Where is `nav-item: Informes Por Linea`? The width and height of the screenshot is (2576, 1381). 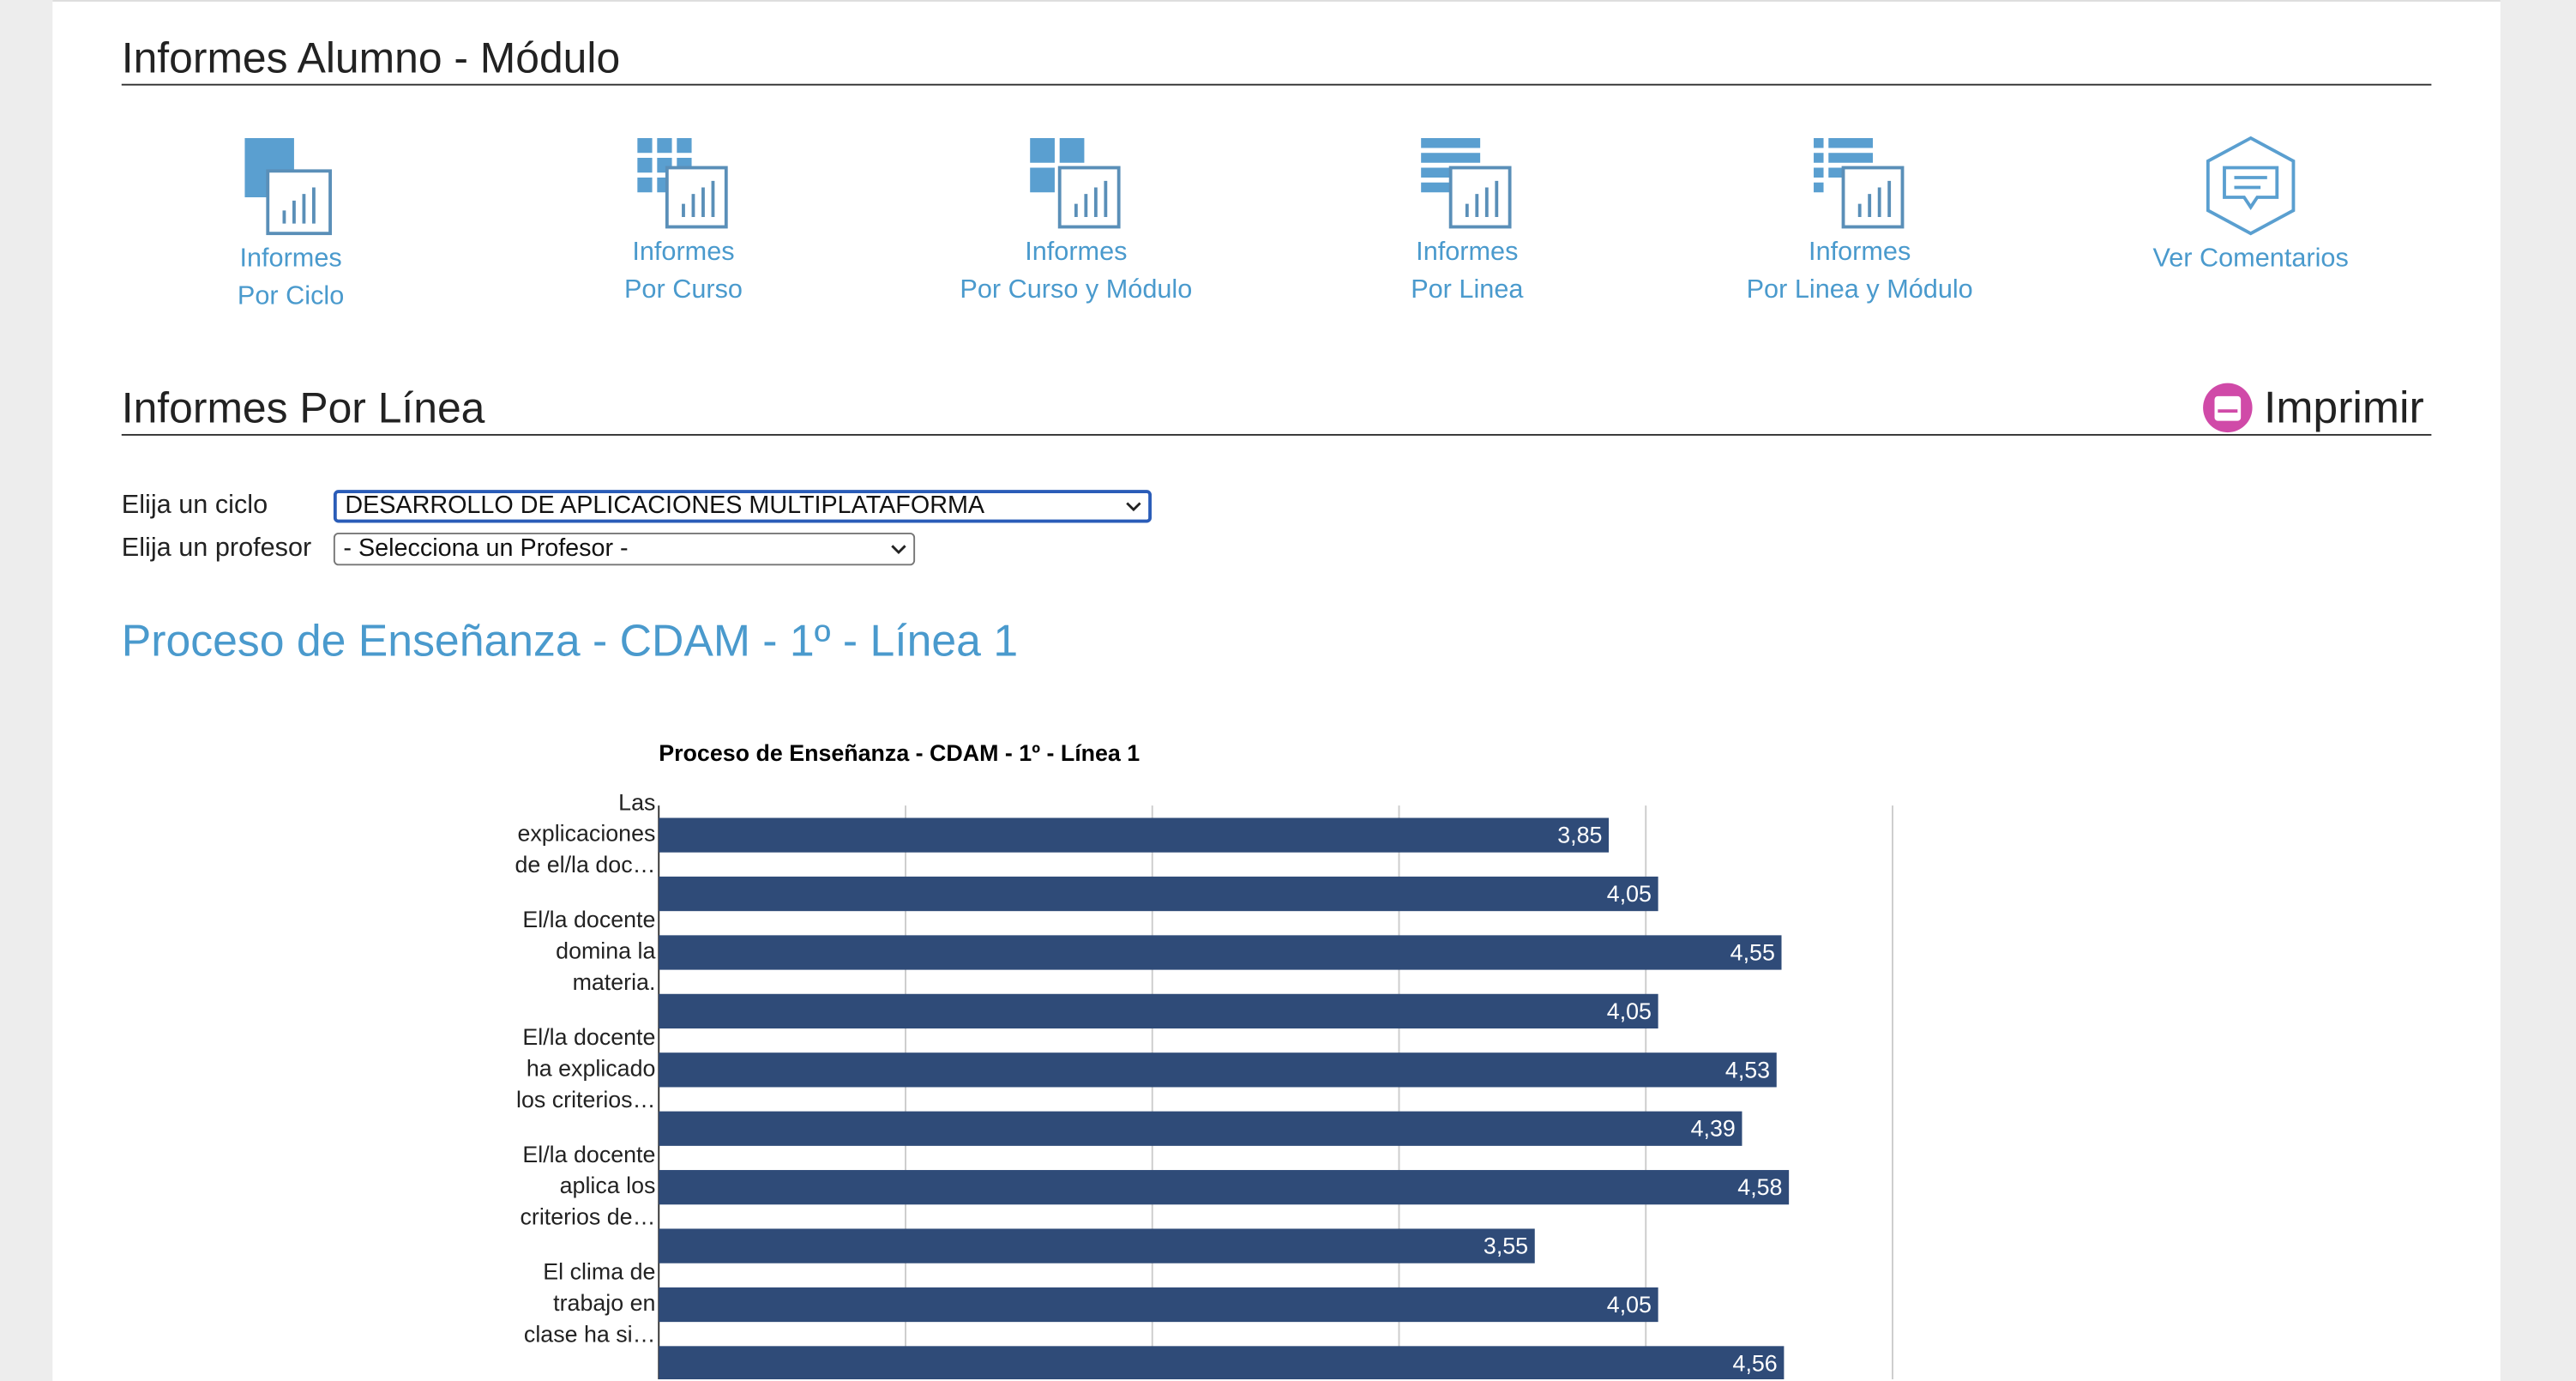 nav-item: Informes Por Linea is located at coordinates (1467, 222).